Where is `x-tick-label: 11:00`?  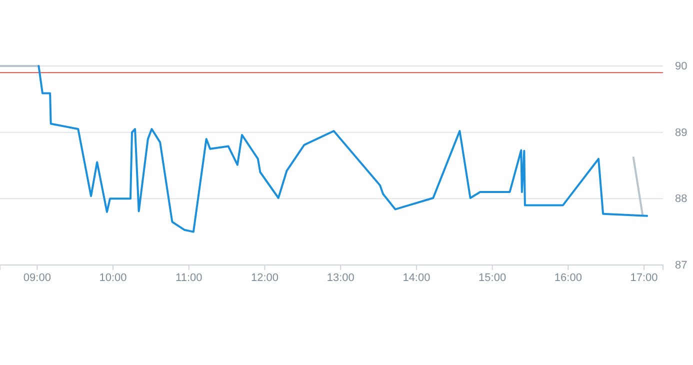 x-tick-label: 11:00 is located at coordinates (189, 278).